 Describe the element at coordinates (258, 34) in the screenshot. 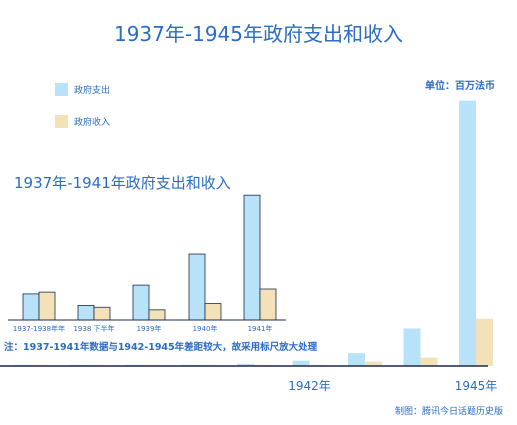

I see `chart-title: 1937年-1945年政府支出和收入` at that location.